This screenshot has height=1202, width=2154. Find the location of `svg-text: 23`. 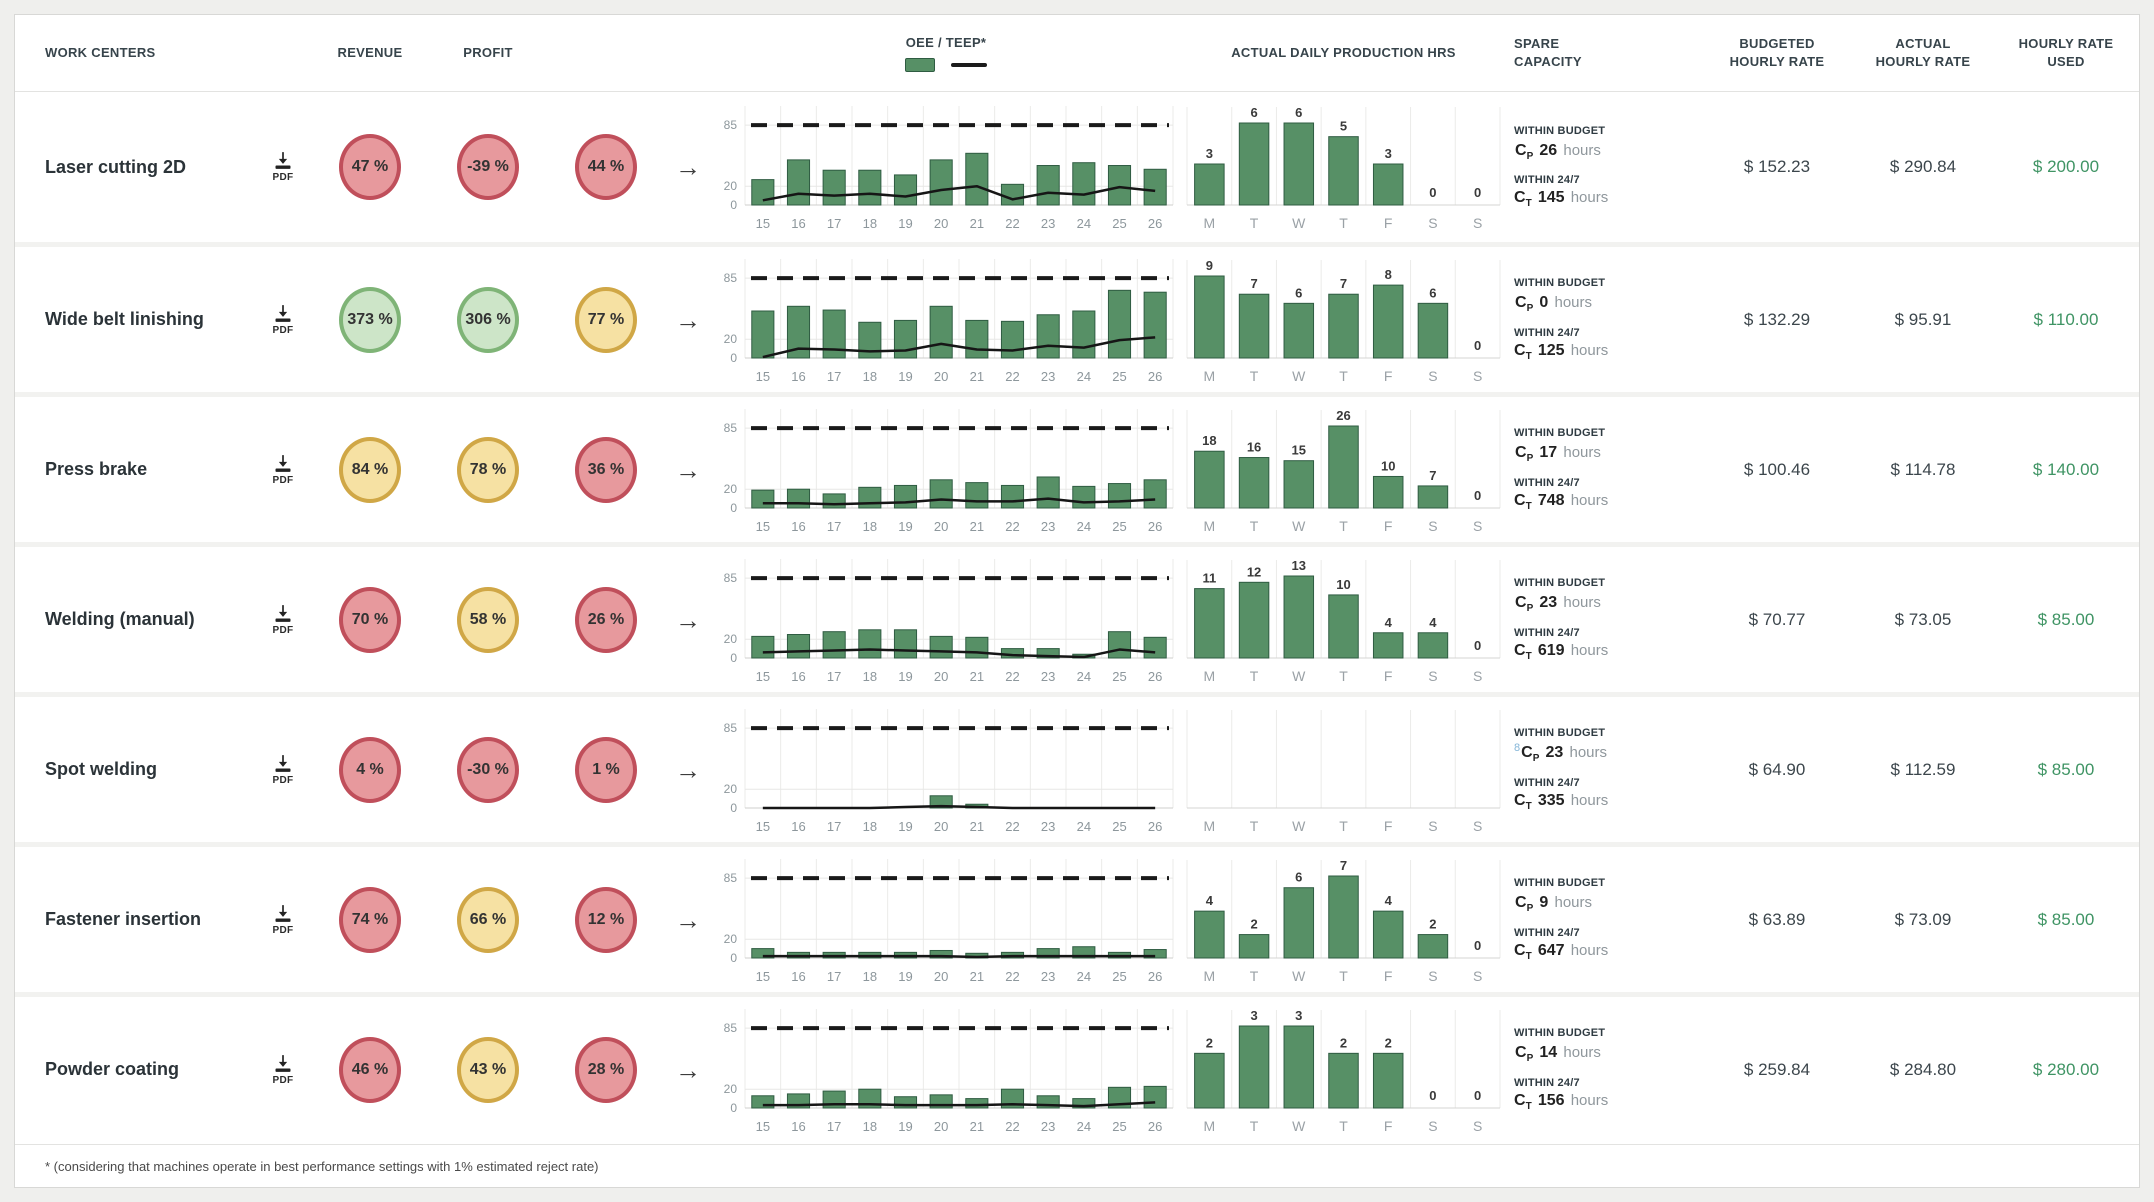

svg-text: 23 is located at coordinates (1048, 526).